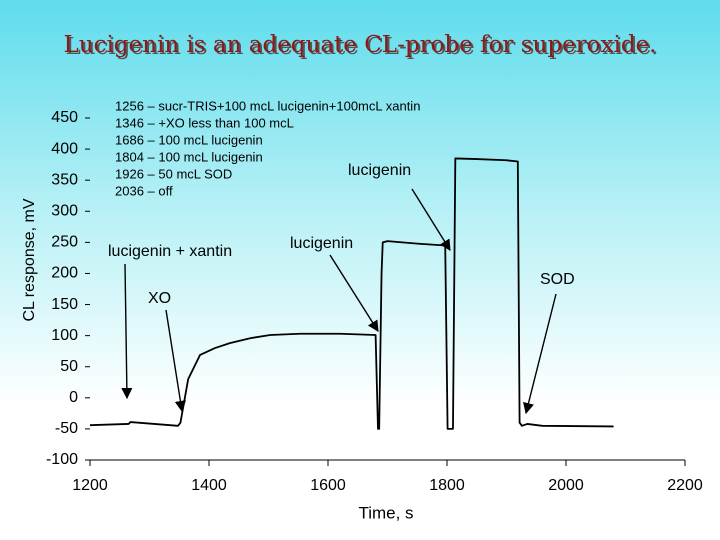 This screenshot has width=720, height=540. Describe the element at coordinates (209, 485) in the screenshot. I see `x-tick-label: 1400` at that location.